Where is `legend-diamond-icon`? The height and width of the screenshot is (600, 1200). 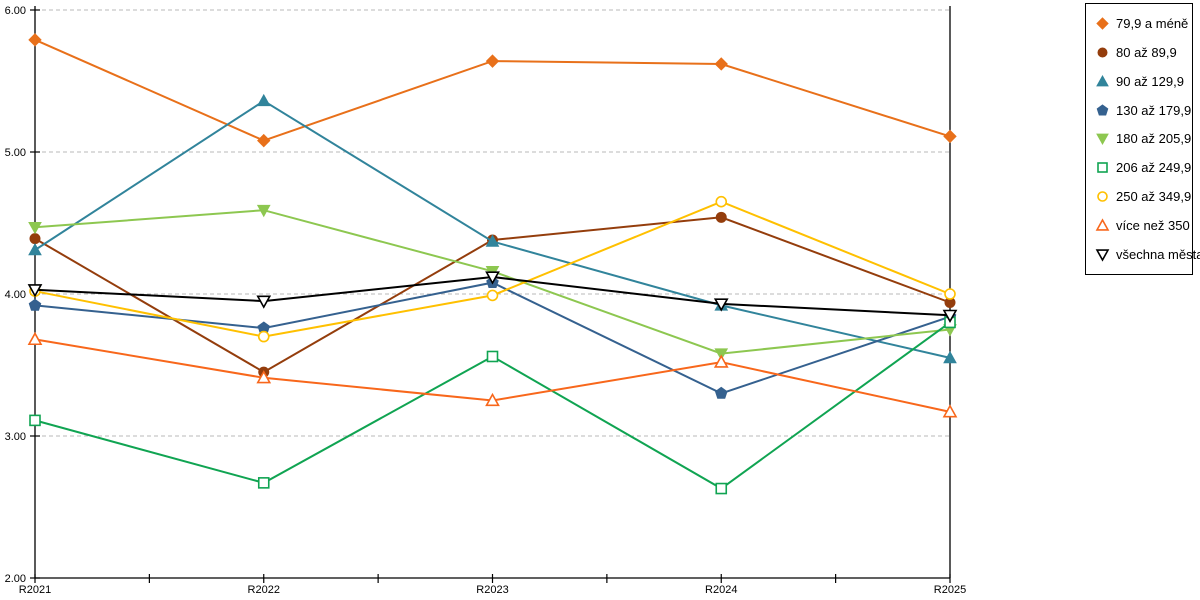
legend-diamond-icon is located at coordinates (1102, 23).